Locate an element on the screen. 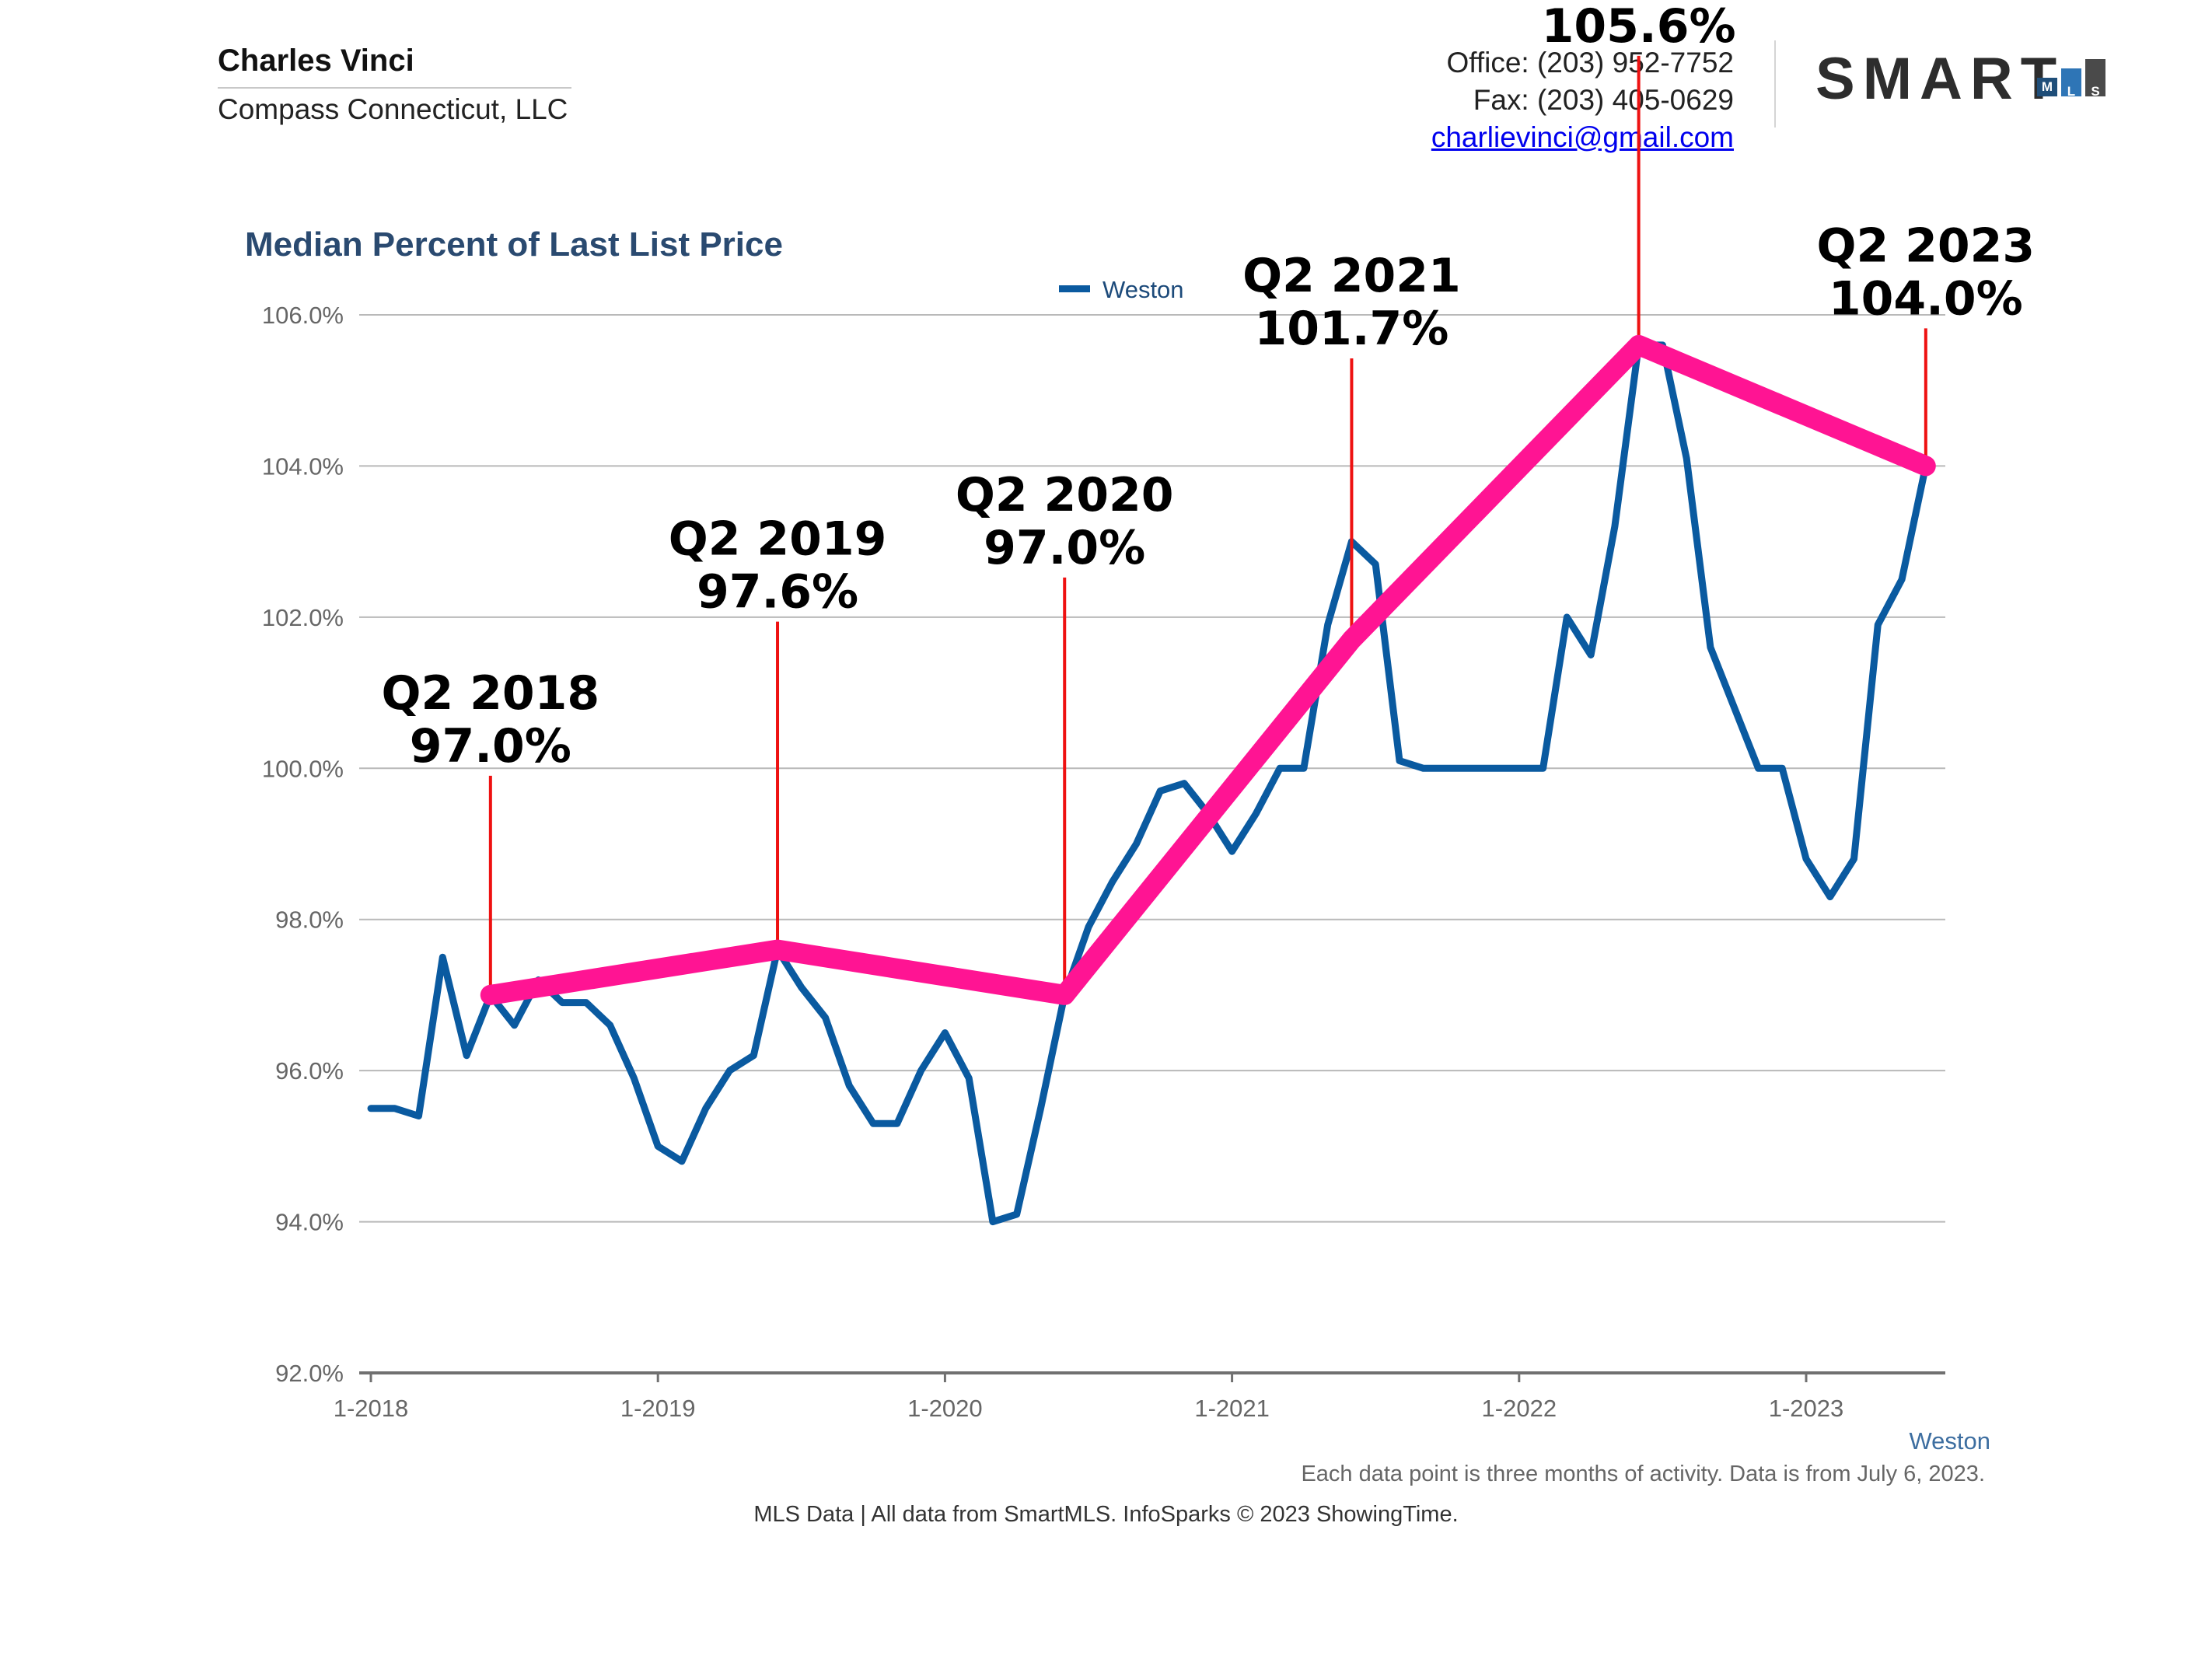 Image resolution: width=2212 pixels, height=1659 pixels. annotation-quarter: Q2 2018 is located at coordinates (491, 693).